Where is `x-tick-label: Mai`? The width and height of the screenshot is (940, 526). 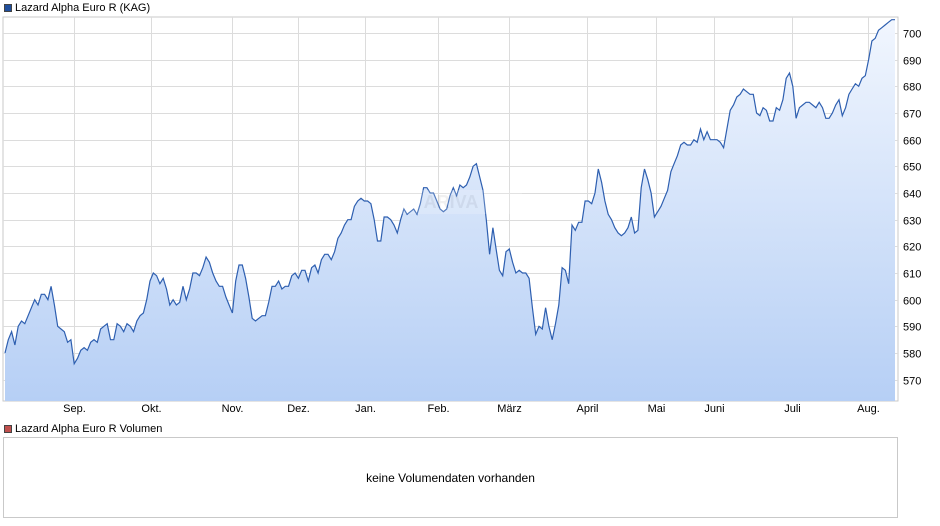
x-tick-label: Mai is located at coordinates (657, 409).